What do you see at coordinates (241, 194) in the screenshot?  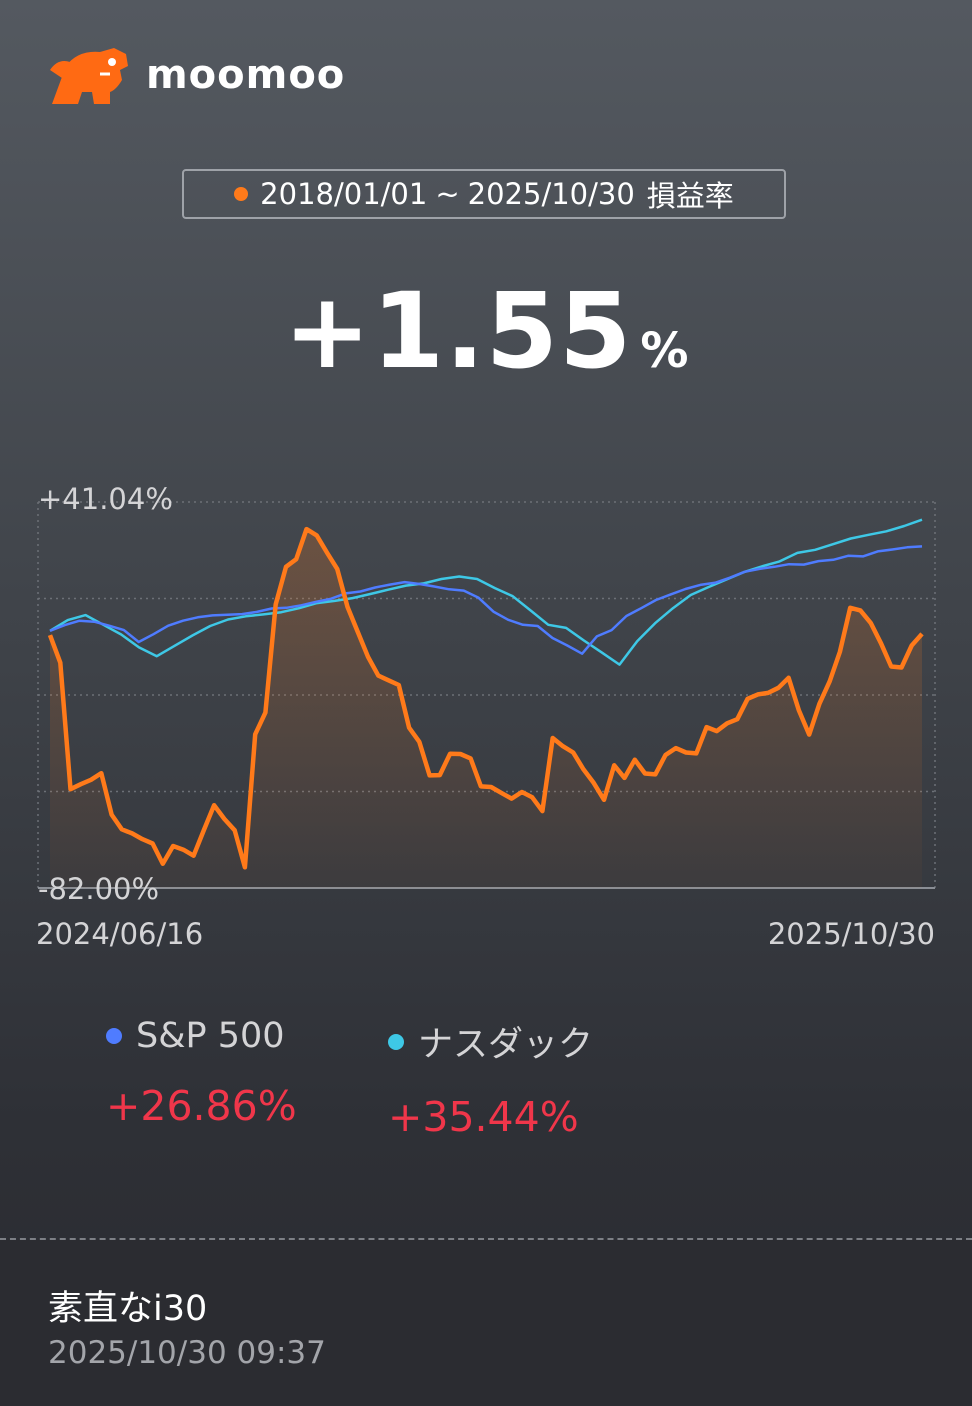 I see `period-dot` at bounding box center [241, 194].